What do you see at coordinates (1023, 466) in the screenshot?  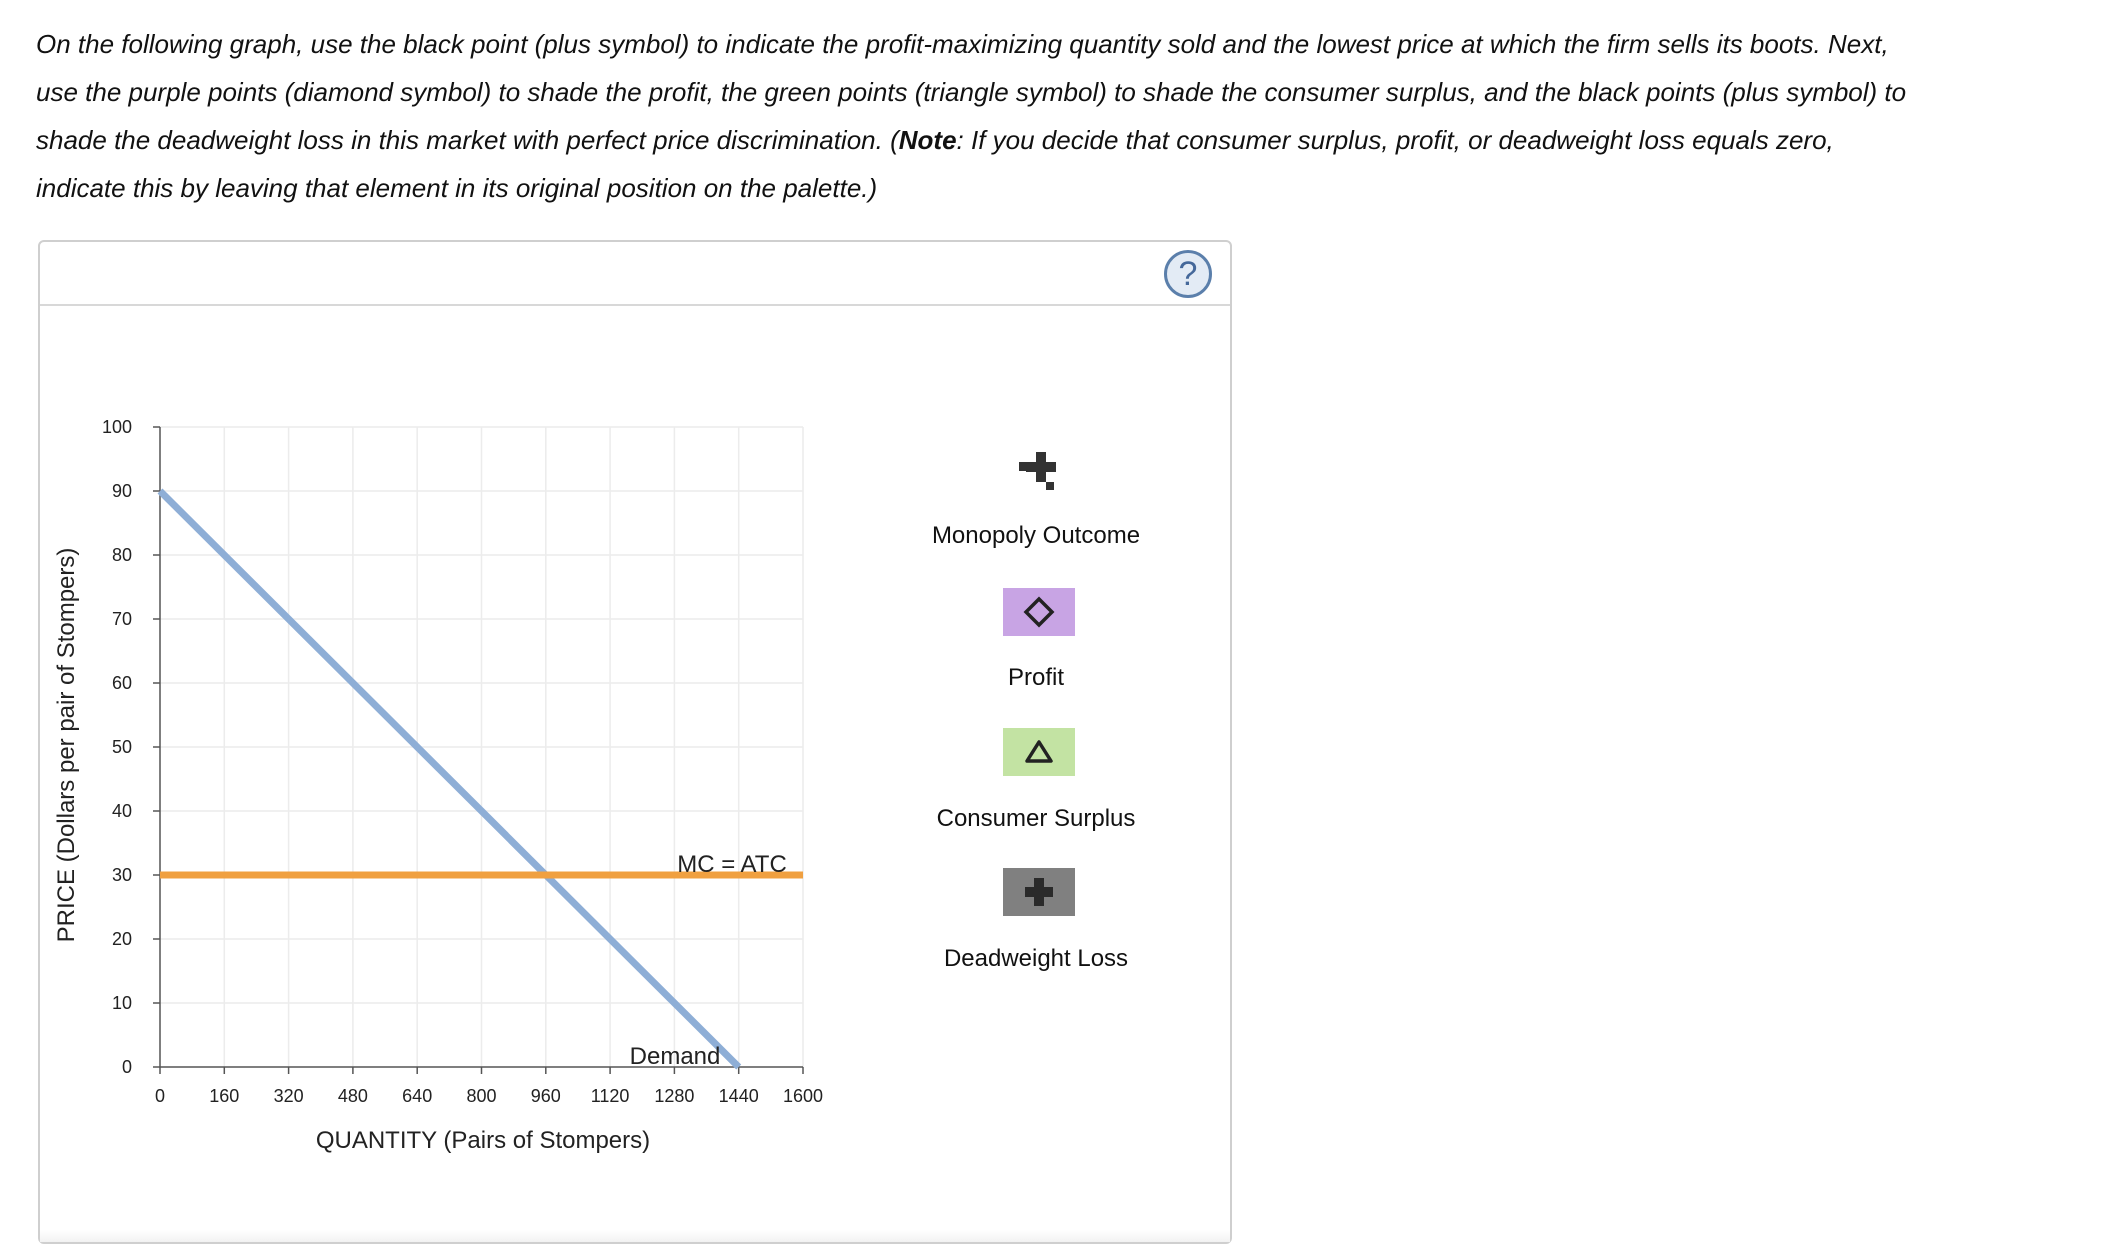 I see `plus-point-icon` at bounding box center [1023, 466].